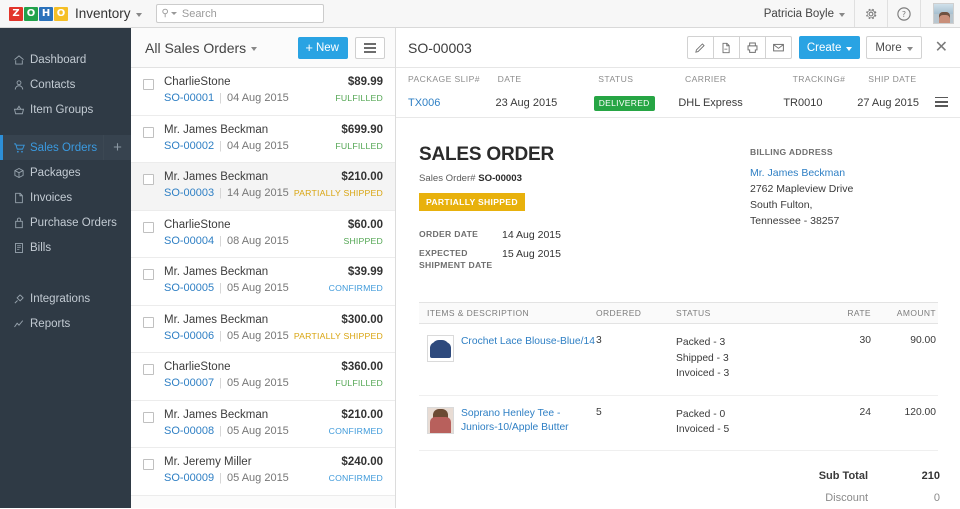 Image resolution: width=960 pixels, height=509 pixels. I want to click on sidebar-label-item-groups: Item Groups, so click(62, 109).